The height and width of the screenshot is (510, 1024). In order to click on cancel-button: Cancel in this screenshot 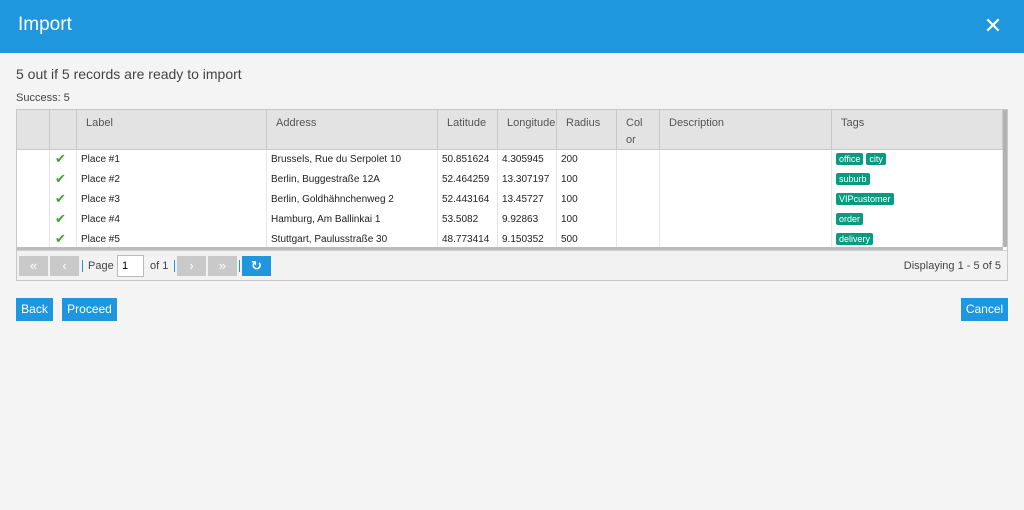, I will do `click(984, 309)`.